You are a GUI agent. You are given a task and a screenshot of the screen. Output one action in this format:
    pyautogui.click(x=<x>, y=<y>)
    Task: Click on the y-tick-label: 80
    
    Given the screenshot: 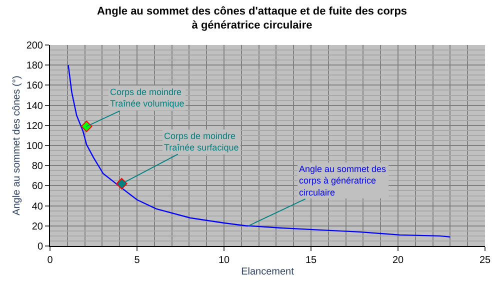 What is the action you would take?
    pyautogui.click(x=38, y=166)
    